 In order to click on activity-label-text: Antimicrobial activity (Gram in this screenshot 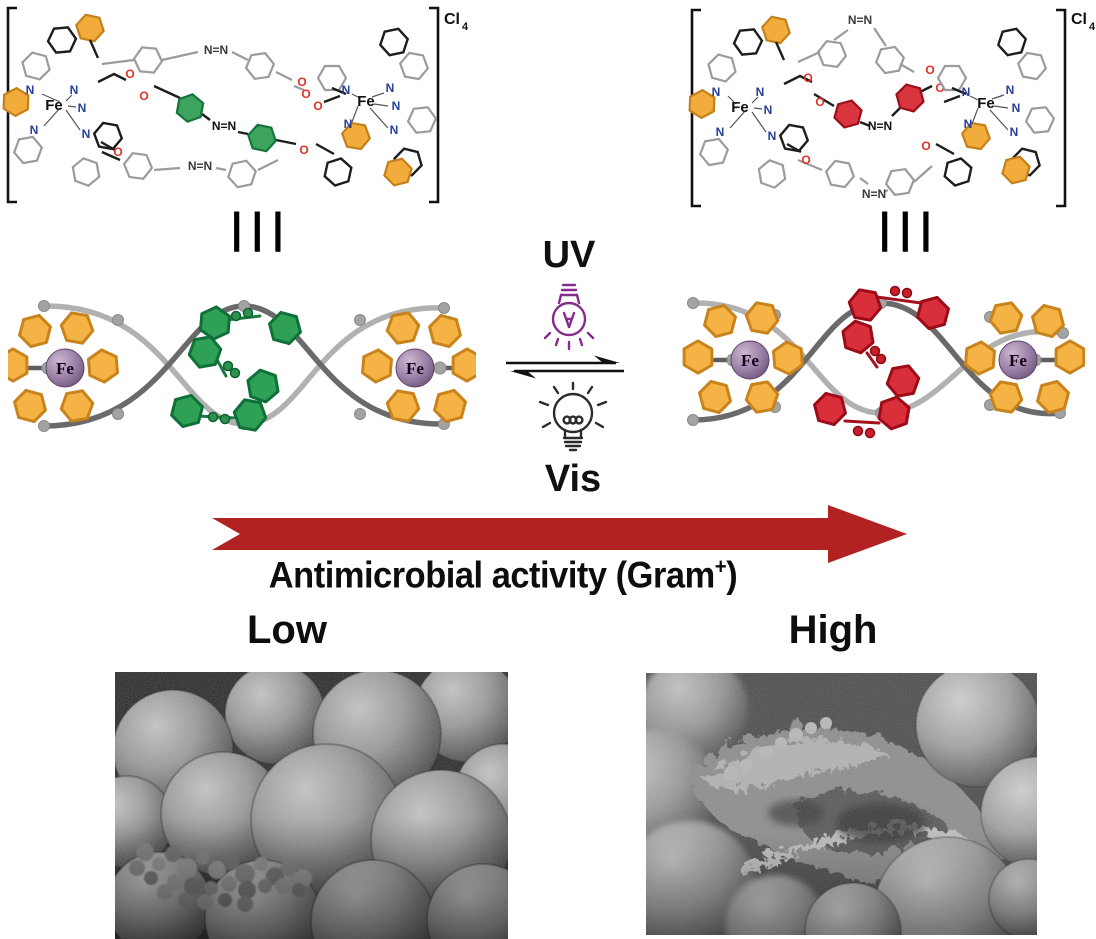, I will do `click(491, 575)`.